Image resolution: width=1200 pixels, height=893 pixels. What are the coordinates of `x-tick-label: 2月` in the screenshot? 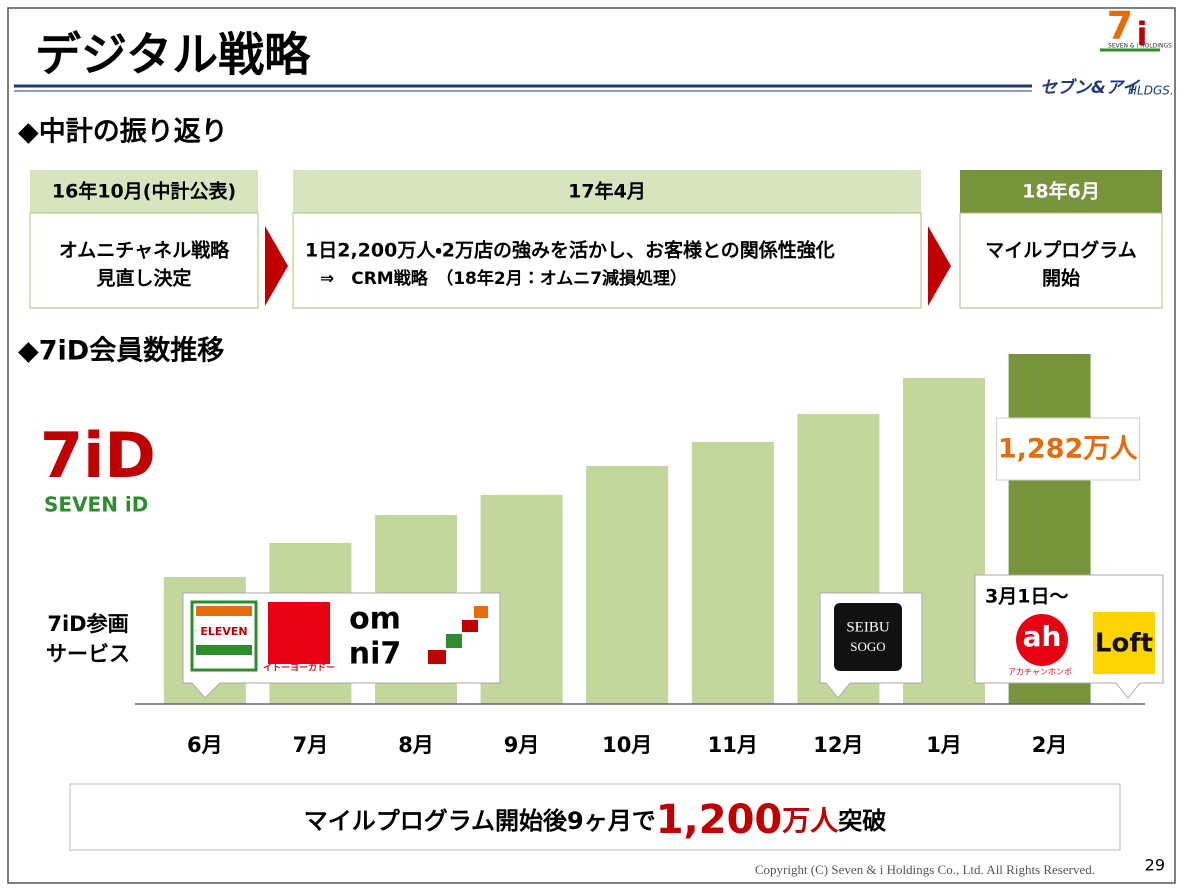 It's located at (1050, 745).